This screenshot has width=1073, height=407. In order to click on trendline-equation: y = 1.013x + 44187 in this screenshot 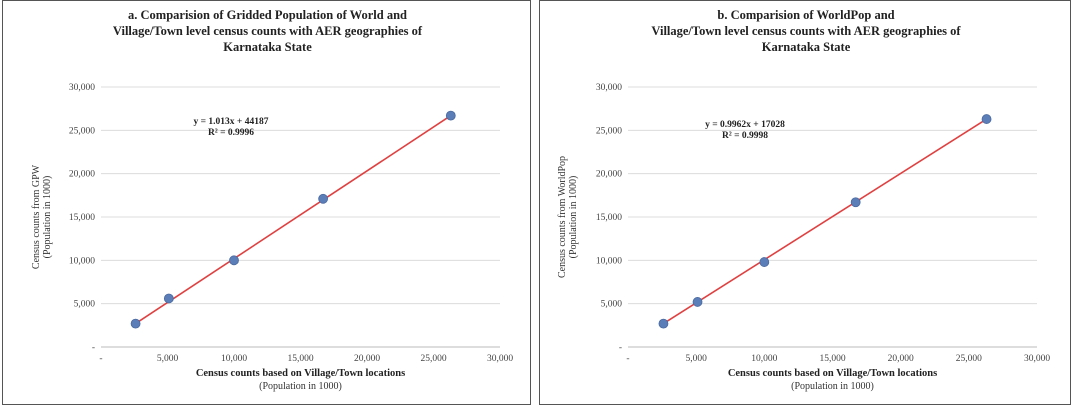, I will do `click(231, 122)`.